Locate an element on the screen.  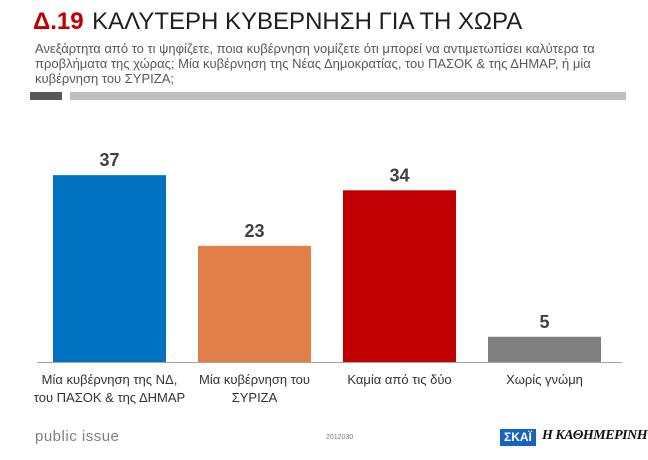
title-rule is located at coordinates (348, 96).